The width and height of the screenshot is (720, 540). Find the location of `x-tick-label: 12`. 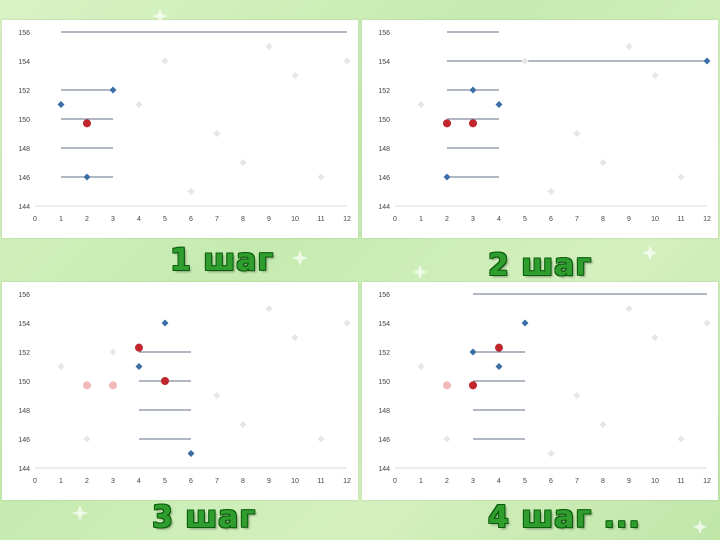

x-tick-label: 12 is located at coordinates (347, 481).